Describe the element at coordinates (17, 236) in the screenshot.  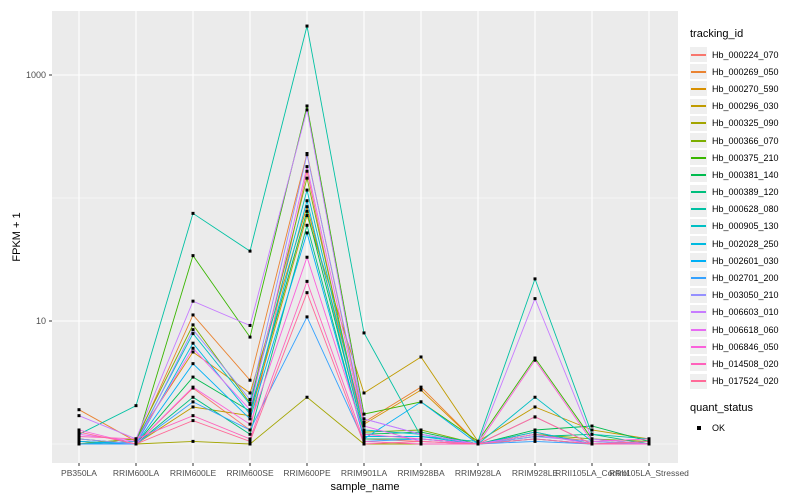
I see `y-axis-title: FPKM + 1` at that location.